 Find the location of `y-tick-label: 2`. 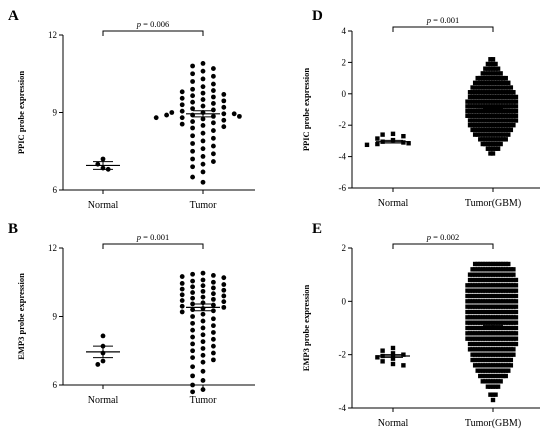

y-tick-label: 2 is located at coordinates (344, 62).